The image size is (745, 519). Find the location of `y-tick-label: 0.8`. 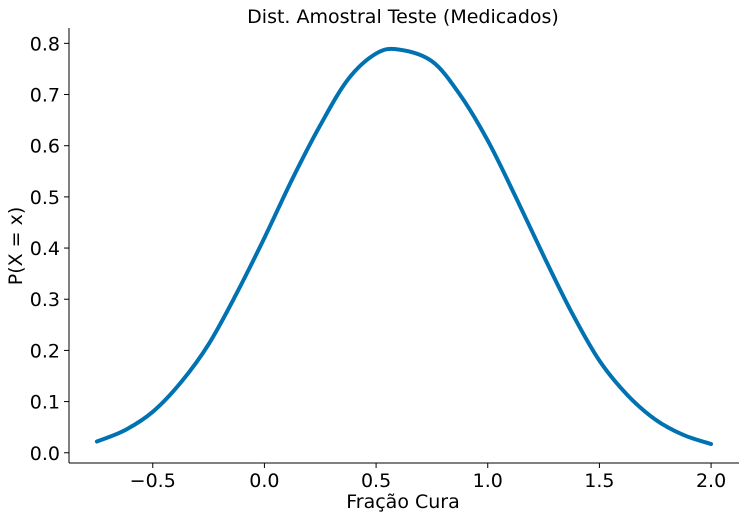

y-tick-label: 0.8 is located at coordinates (45, 44).